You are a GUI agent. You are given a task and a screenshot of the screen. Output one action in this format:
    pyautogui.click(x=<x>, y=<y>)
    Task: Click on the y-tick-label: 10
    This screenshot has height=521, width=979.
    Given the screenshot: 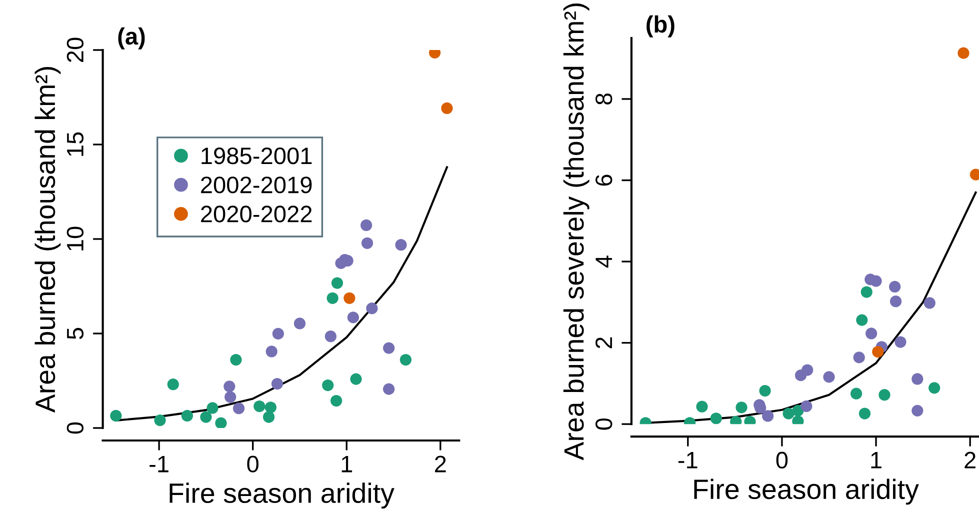 What is the action you would take?
    pyautogui.click(x=75, y=238)
    